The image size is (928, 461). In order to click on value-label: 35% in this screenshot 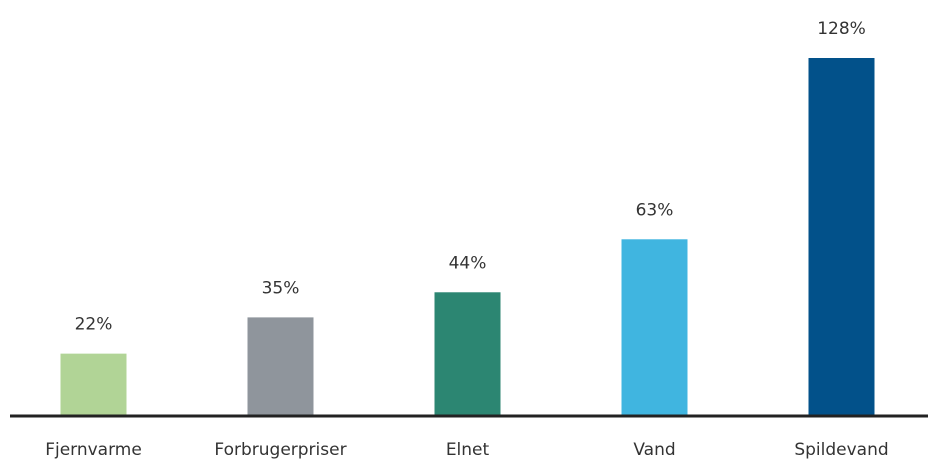, I will do `click(281, 288)`.